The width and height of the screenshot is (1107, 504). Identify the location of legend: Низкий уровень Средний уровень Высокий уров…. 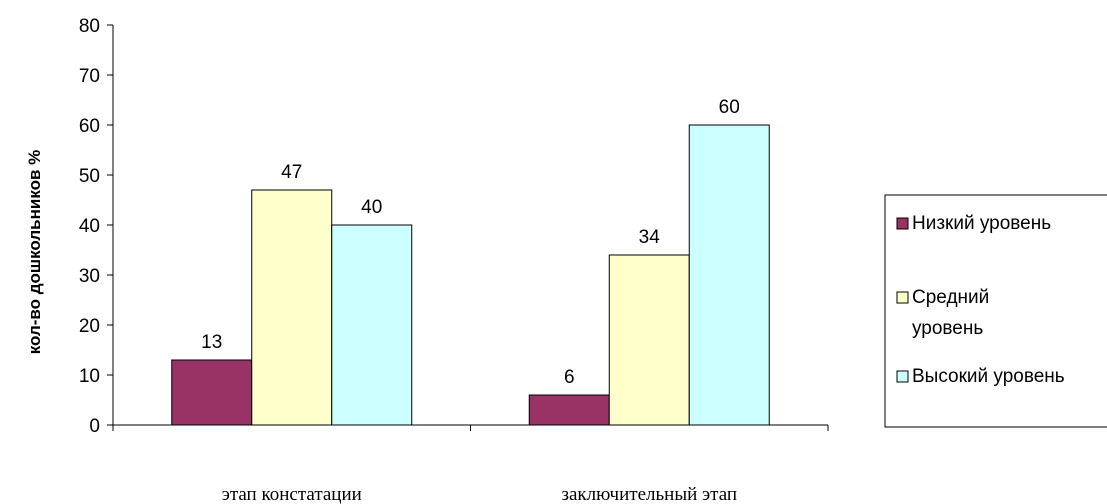
(995, 311).